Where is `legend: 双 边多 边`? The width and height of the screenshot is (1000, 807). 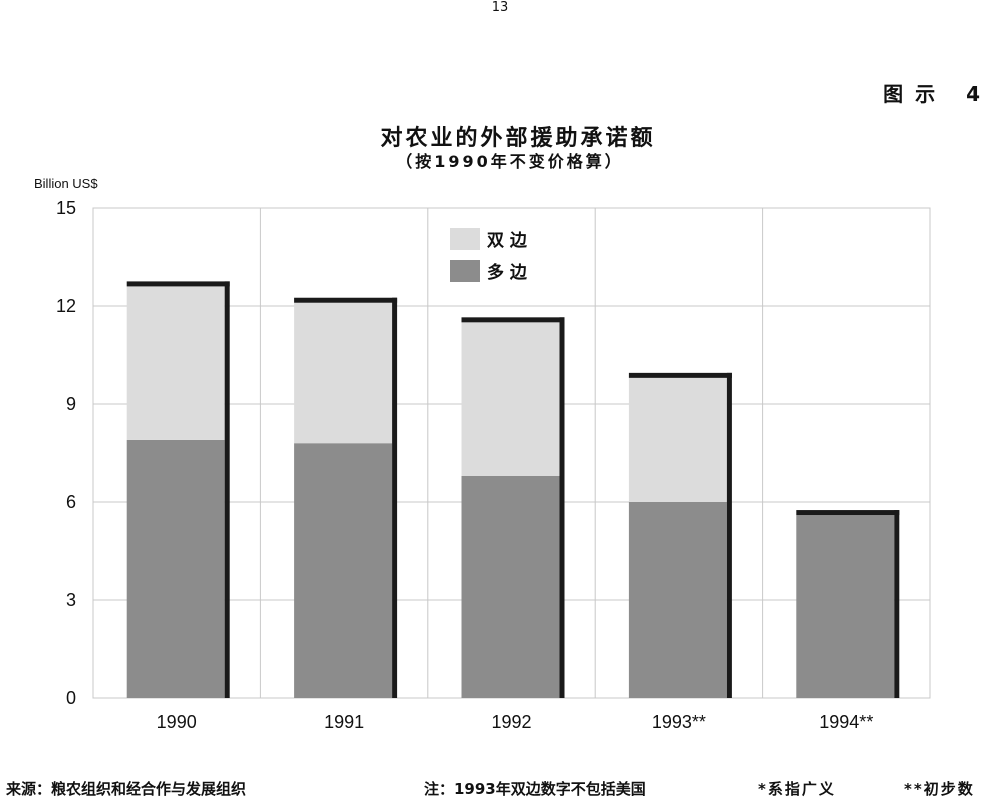 legend: 双 边多 边 is located at coordinates (489, 255).